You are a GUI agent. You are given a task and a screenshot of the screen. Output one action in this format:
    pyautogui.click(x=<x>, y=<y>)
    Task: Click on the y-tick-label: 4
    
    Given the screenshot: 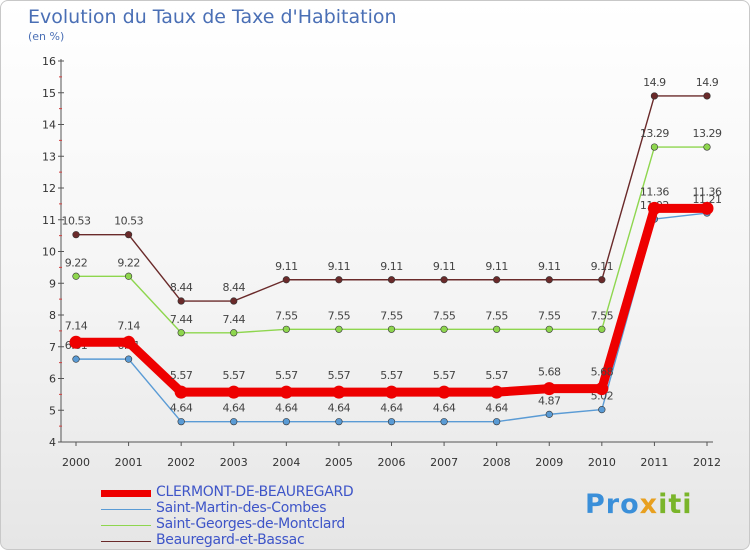 What is the action you would take?
    pyautogui.click(x=52, y=442)
    